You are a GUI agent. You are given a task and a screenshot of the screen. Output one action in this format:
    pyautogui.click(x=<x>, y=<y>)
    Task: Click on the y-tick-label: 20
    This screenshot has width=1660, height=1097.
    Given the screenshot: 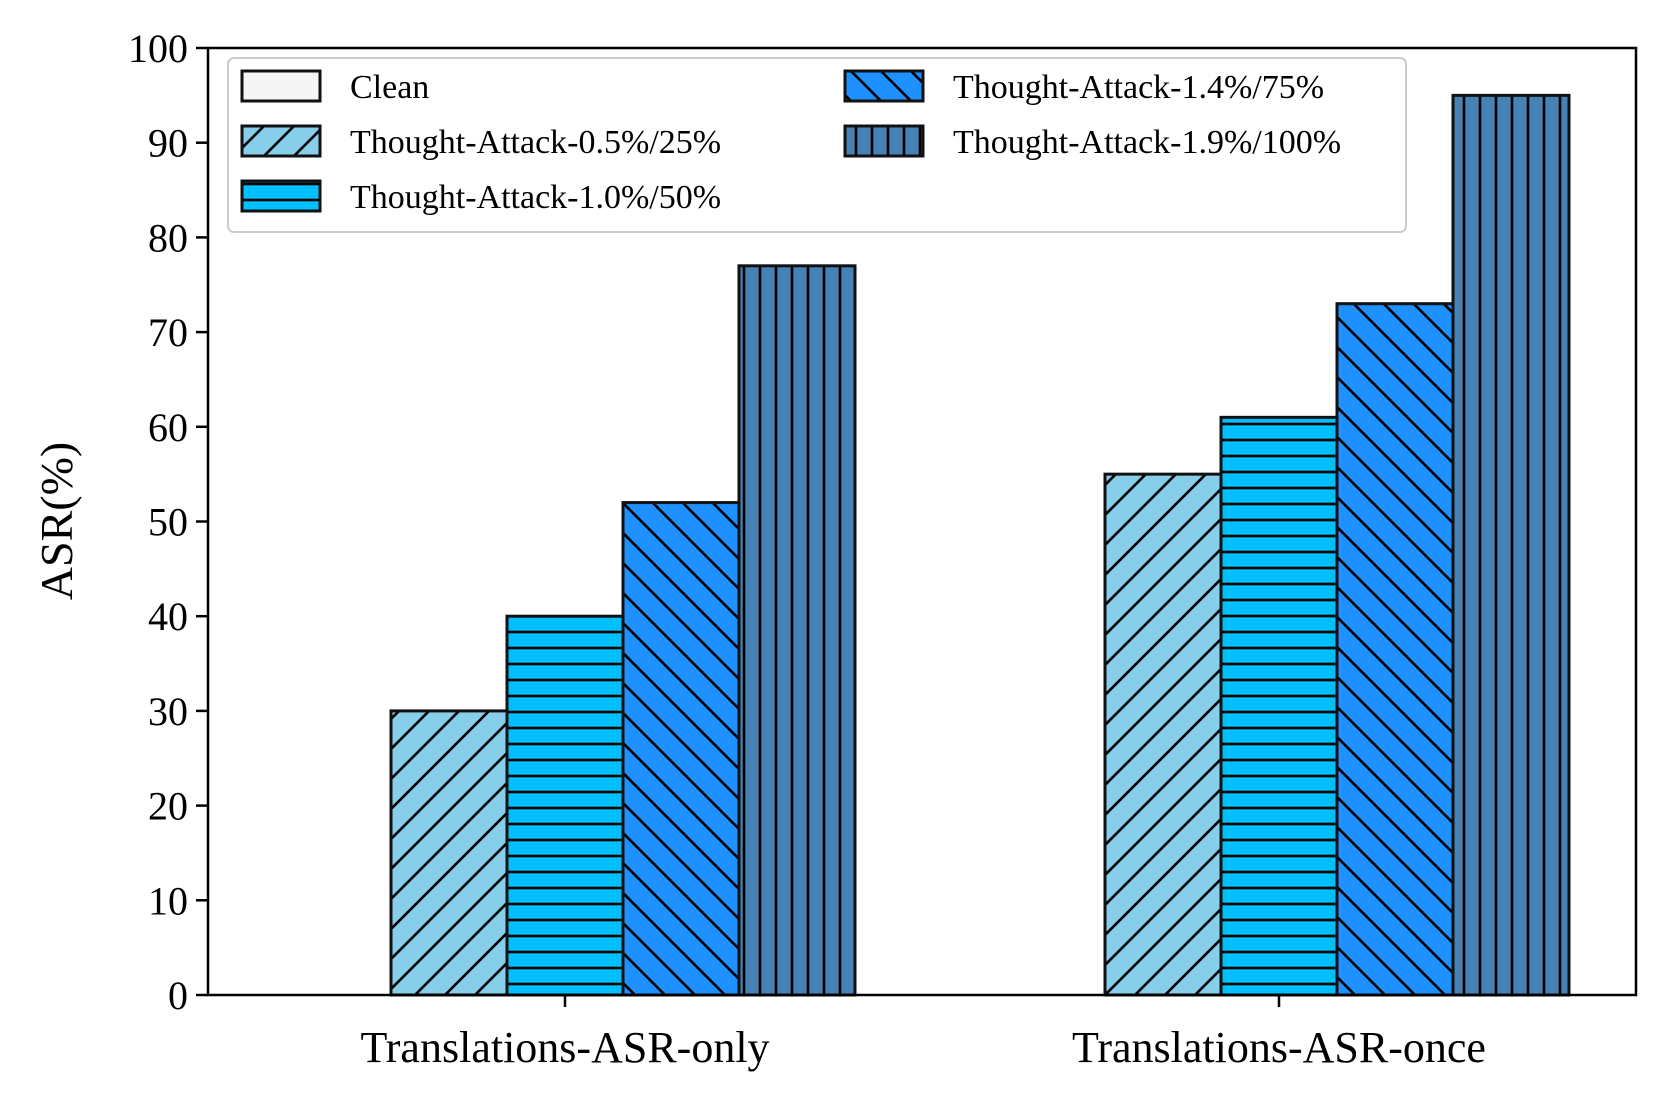 What is the action you would take?
    pyautogui.click(x=168, y=806)
    